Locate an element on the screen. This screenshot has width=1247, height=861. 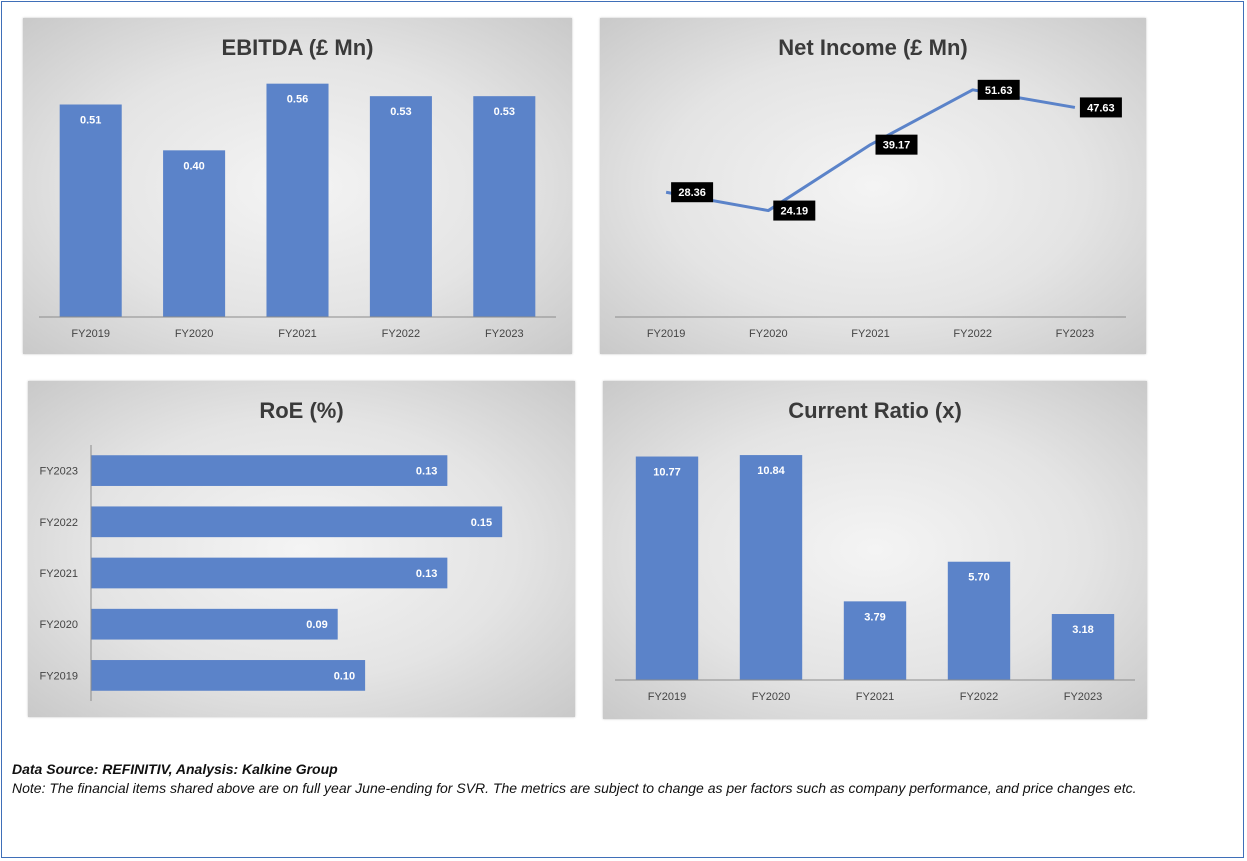
data-label: 3.18 is located at coordinates (1082, 630).